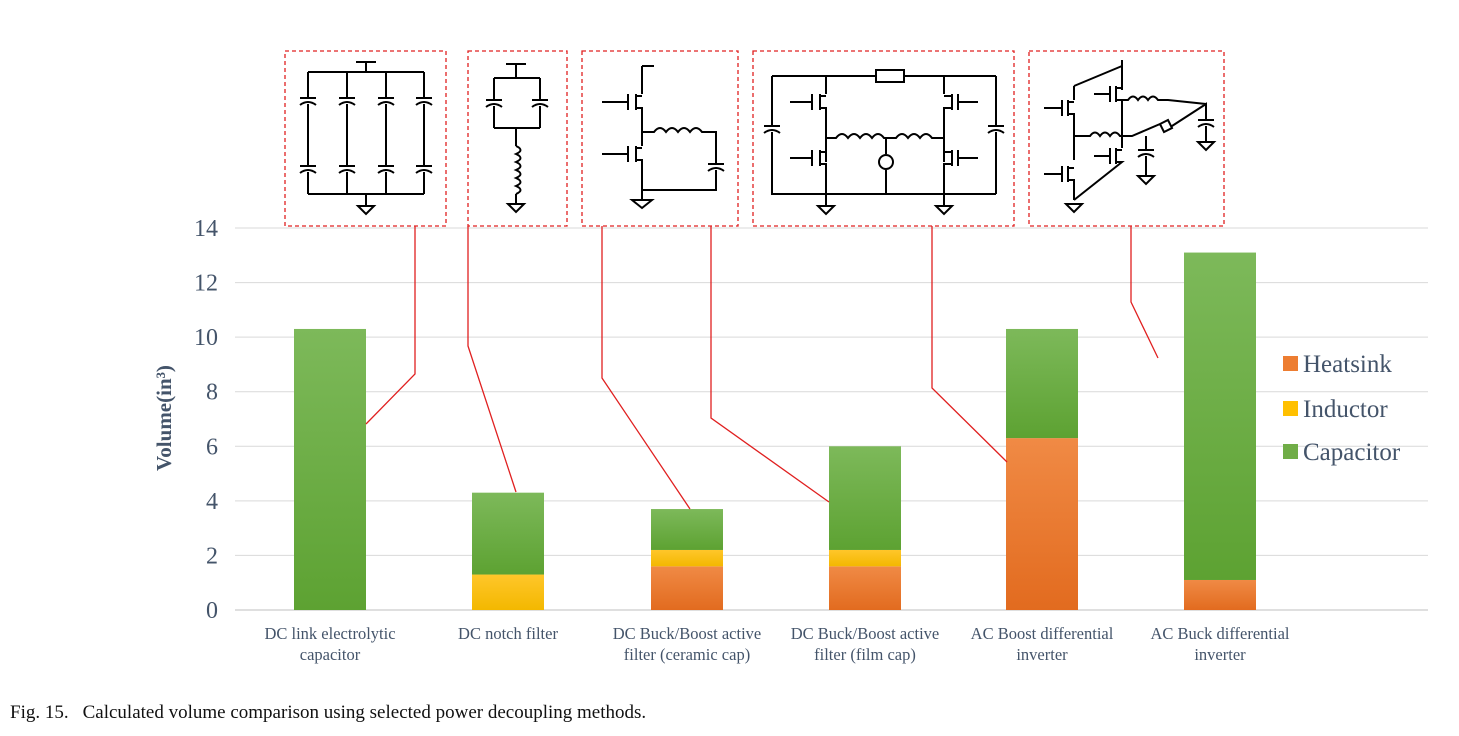 This screenshot has height=736, width=1459. I want to click on y-tick-label: 8, so click(212, 393).